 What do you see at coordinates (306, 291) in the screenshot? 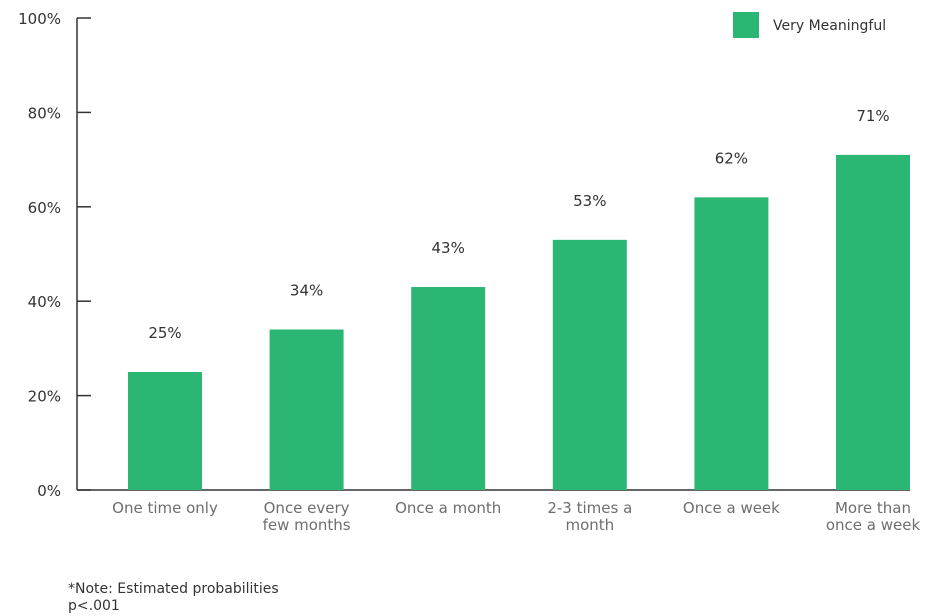
I see `data-label: 34%` at bounding box center [306, 291].